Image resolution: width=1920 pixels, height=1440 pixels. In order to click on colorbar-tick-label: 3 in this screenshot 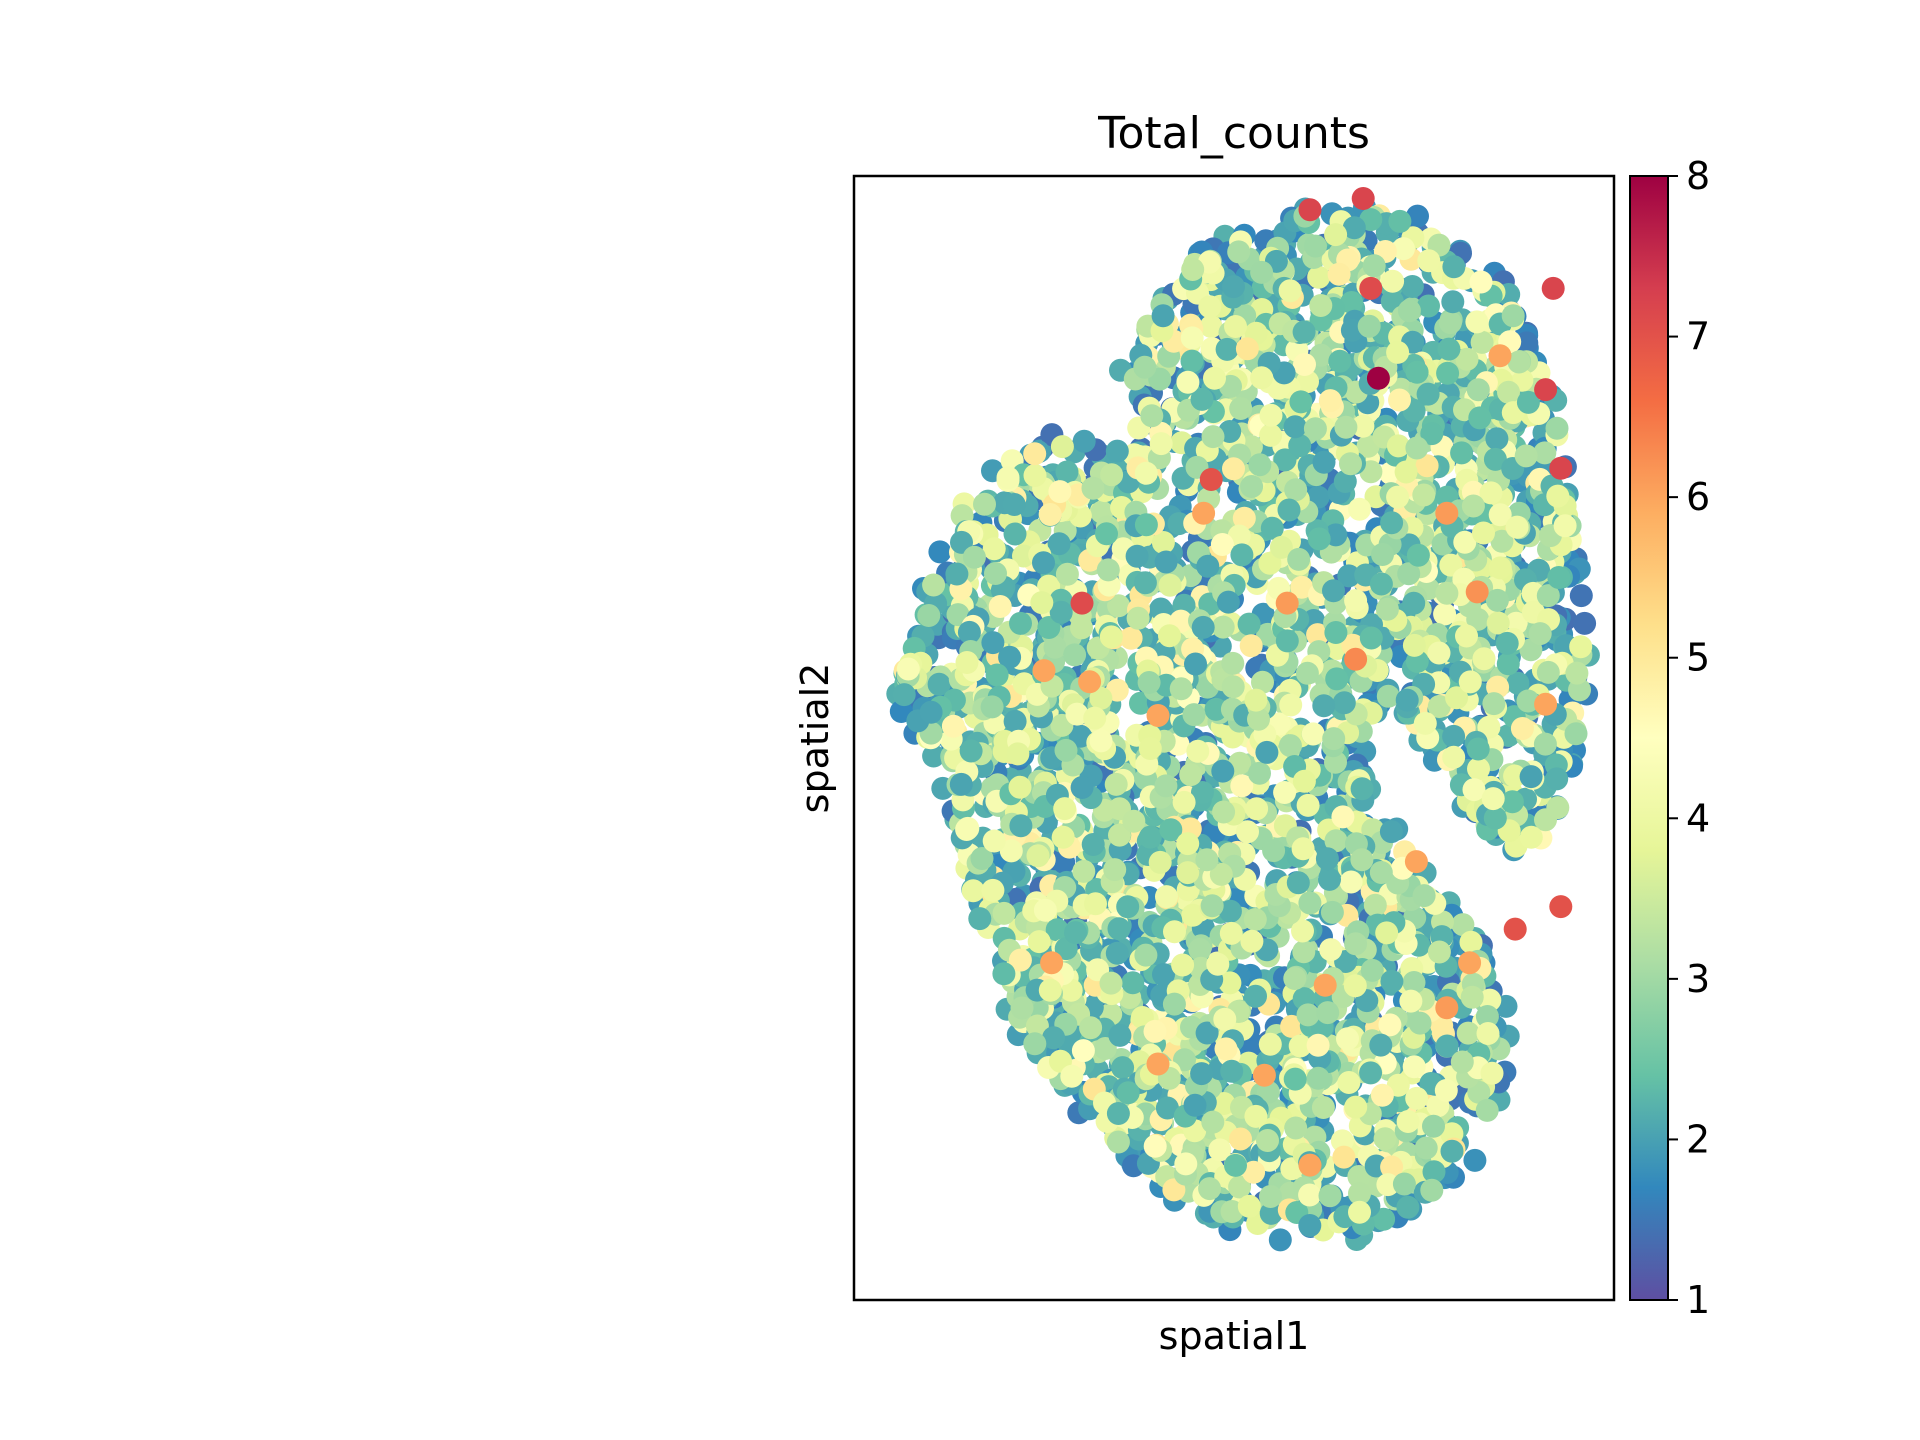, I will do `click(1698, 979)`.